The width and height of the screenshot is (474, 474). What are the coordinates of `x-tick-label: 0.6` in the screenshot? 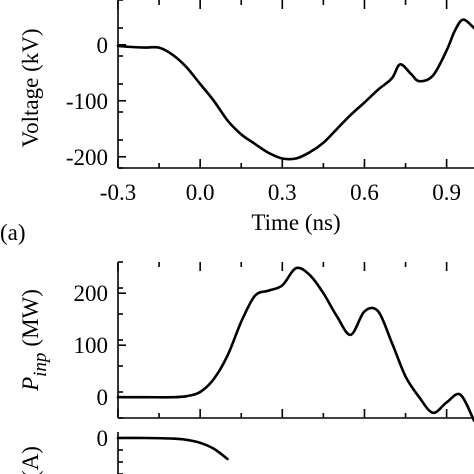 It's located at (364, 192).